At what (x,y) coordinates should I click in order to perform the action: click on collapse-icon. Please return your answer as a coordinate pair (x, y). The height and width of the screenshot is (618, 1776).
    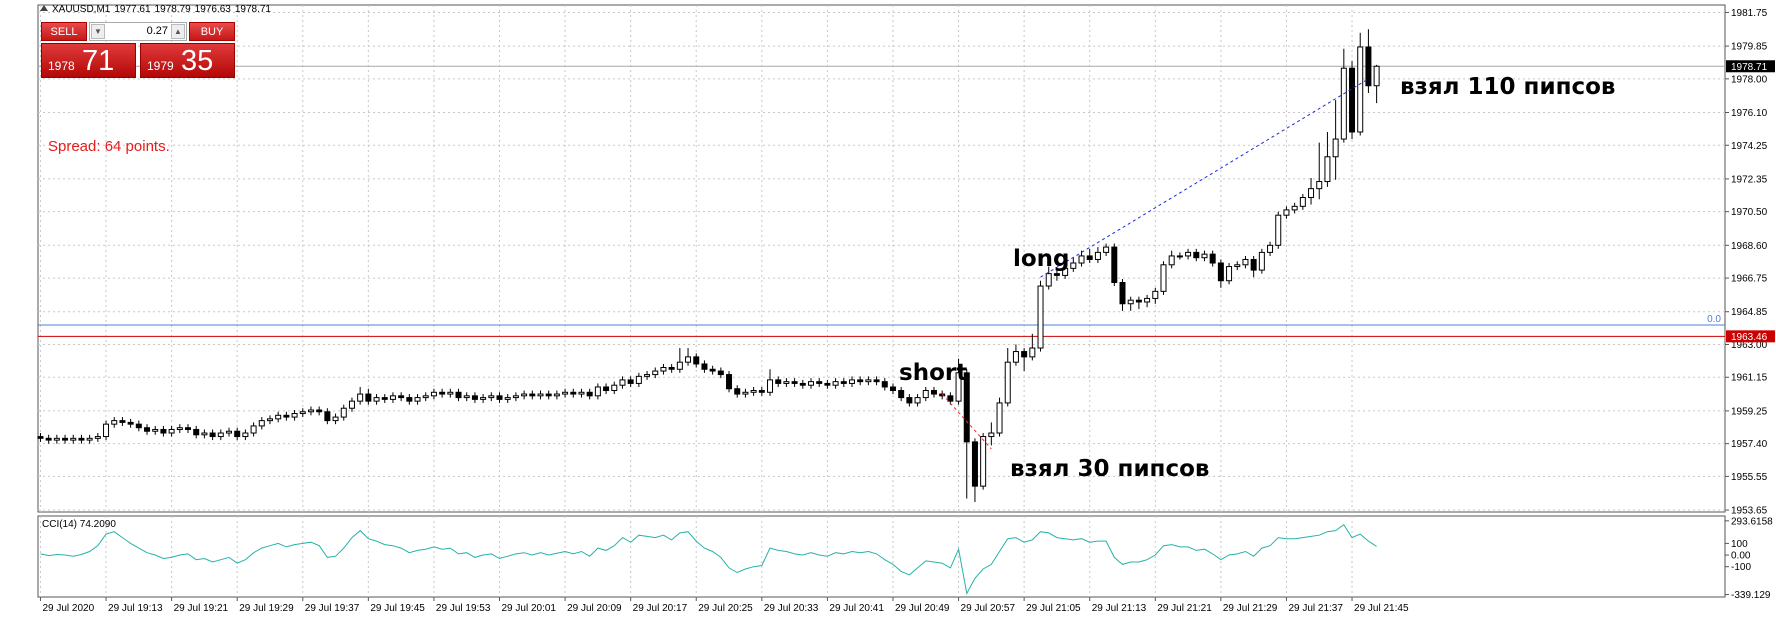
    Looking at the image, I should click on (44, 8).